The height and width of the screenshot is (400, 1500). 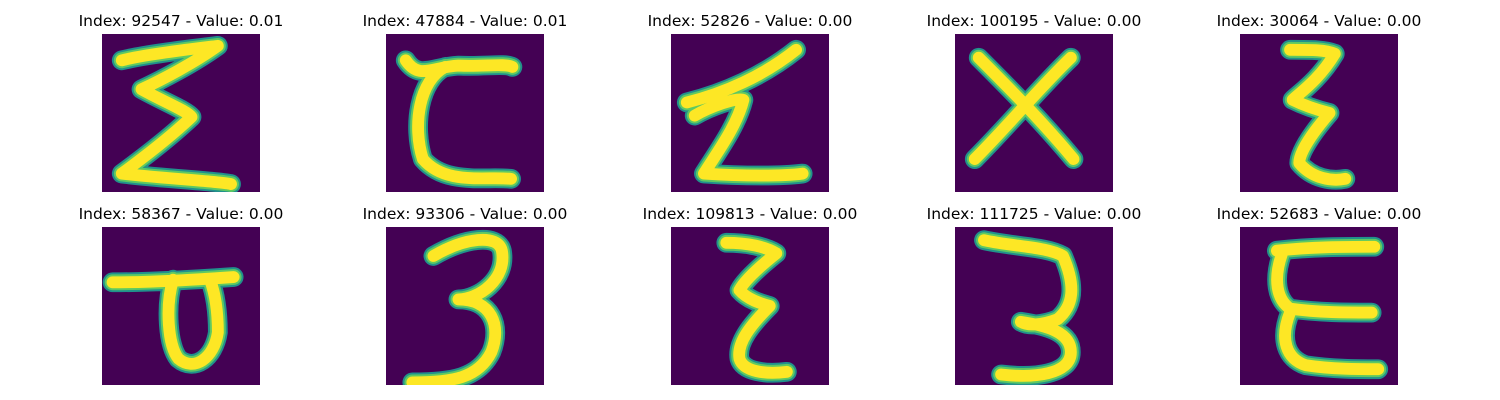 I want to click on image-title: Index: 30064 - Value: 0.00, so click(x=1319, y=21).